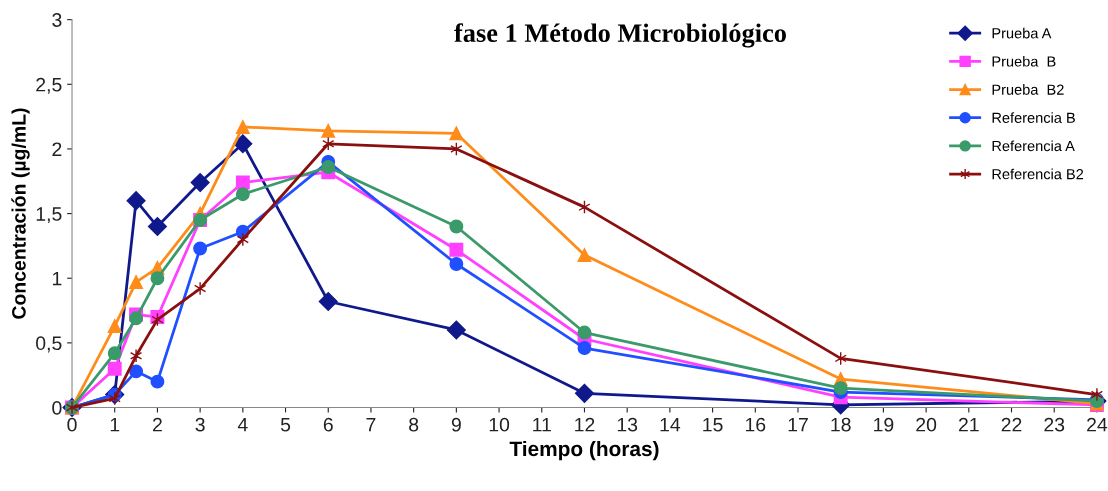 Image resolution: width=1108 pixels, height=491 pixels. What do you see at coordinates (285, 424) in the screenshot?
I see `x-tick-label: 5` at bounding box center [285, 424].